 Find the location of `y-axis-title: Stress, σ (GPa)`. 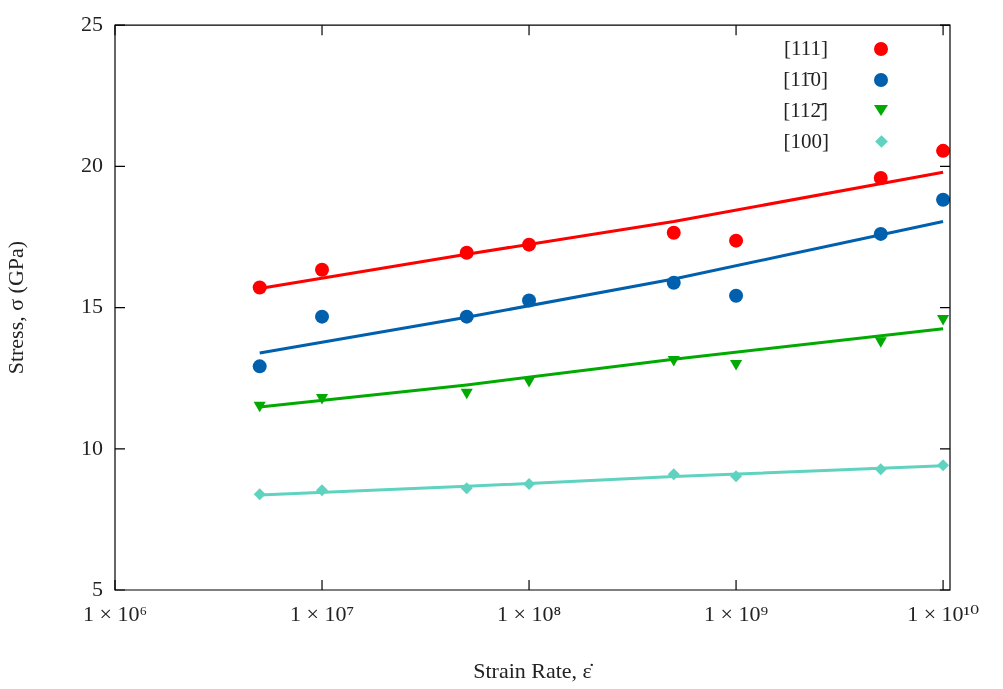

y-axis-title: Stress, σ (GPa) is located at coordinates (15, 307).